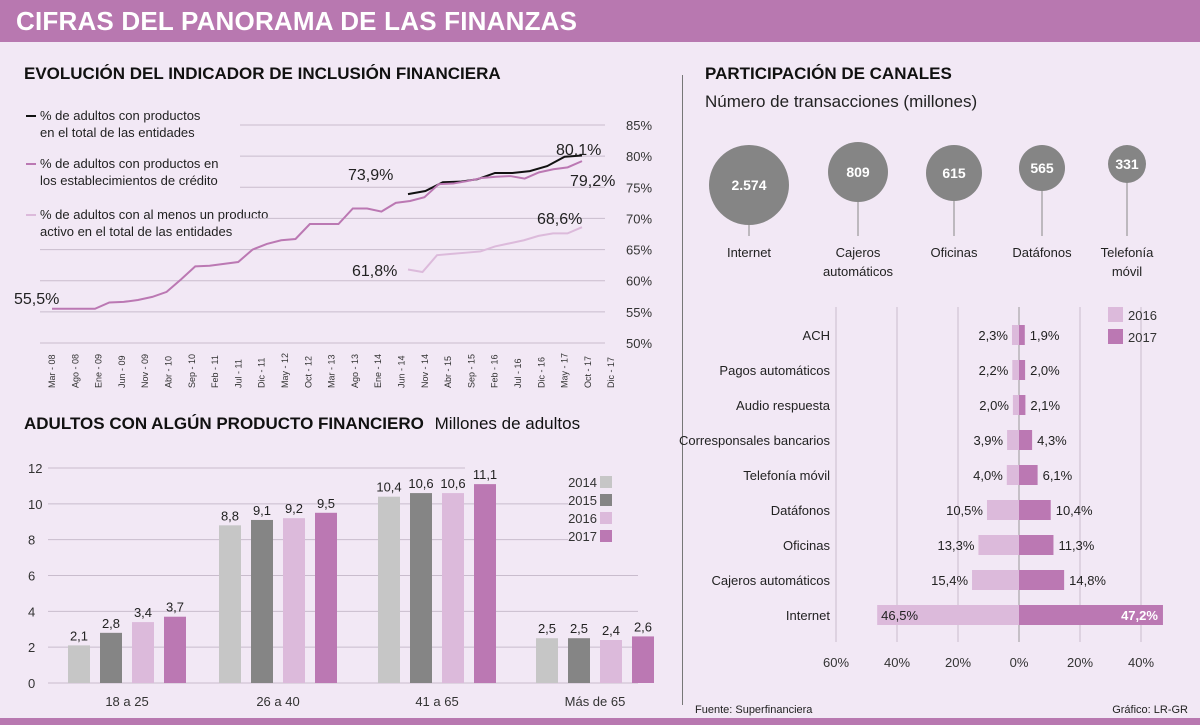  I want to click on x-tick-label: 0%, so click(1019, 662).